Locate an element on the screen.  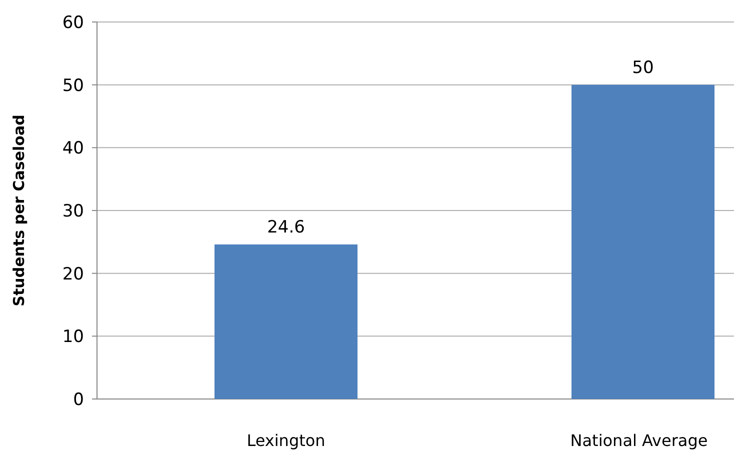
data-label: 24.6 is located at coordinates (286, 227).